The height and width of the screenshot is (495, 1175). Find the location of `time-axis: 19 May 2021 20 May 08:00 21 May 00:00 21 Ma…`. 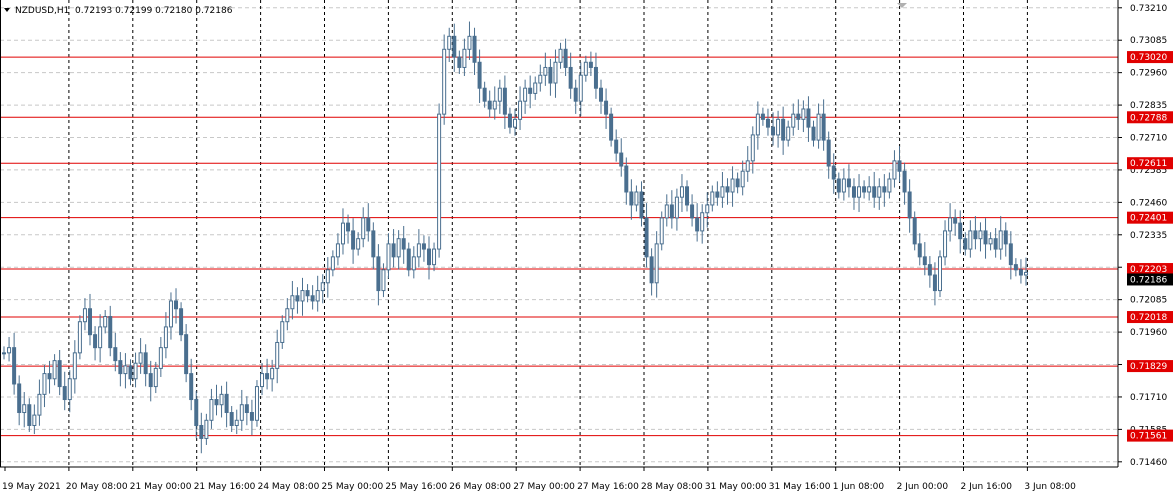

time-axis: 19 May 2021 20 May 08:00 21 May 00:00 21 Ma… is located at coordinates (539, 479).